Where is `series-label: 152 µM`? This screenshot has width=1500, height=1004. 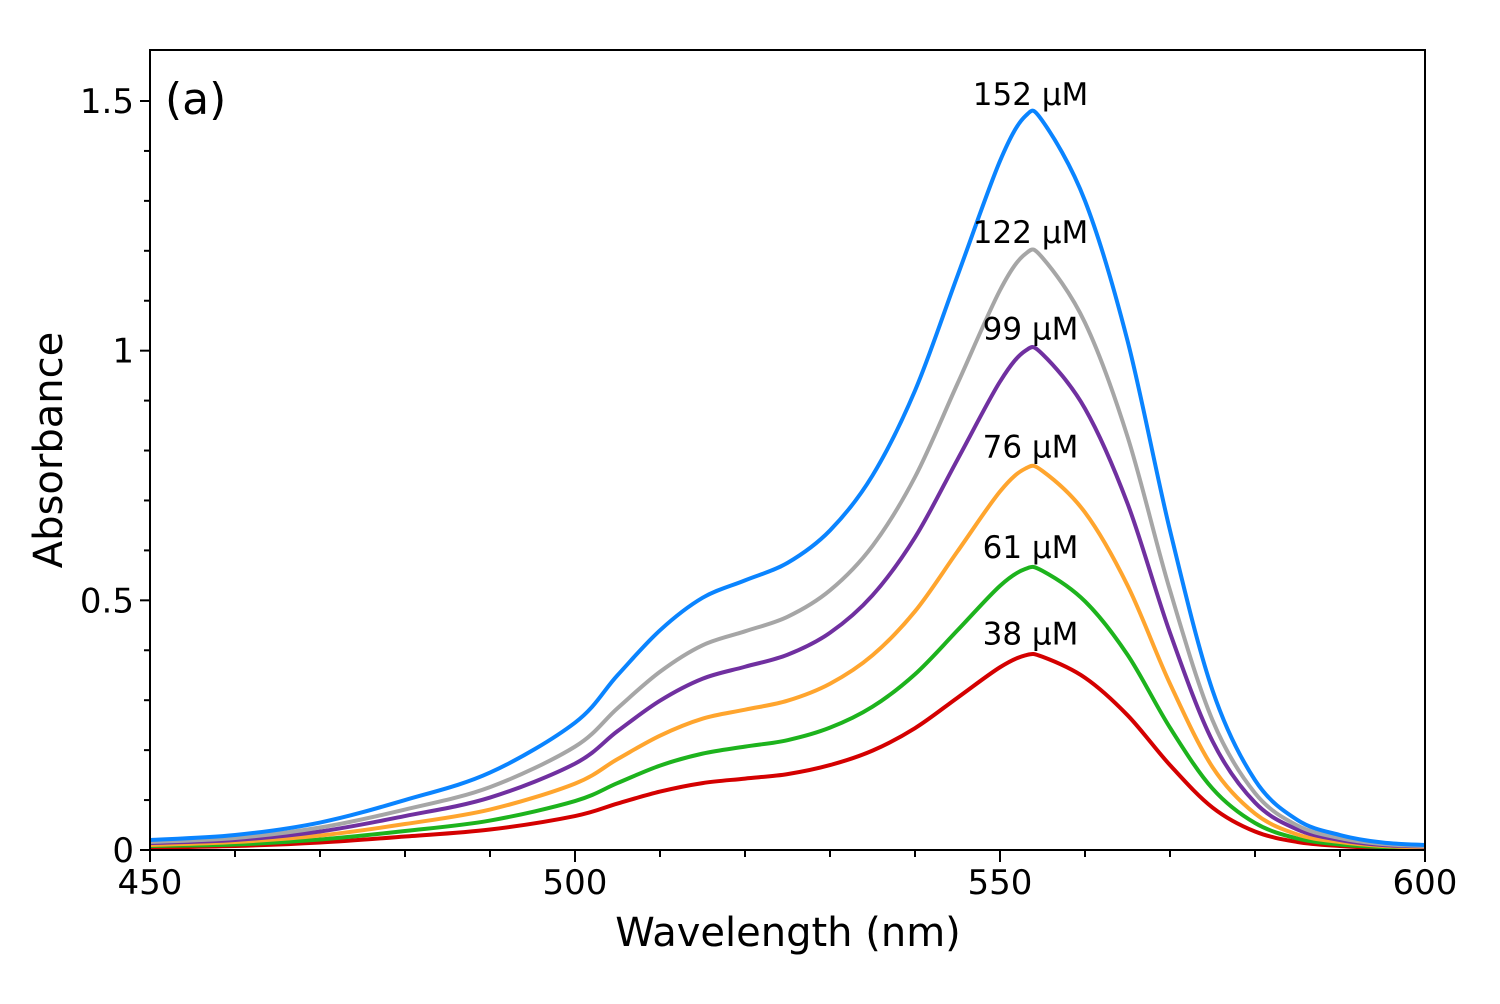 series-label: 152 µM is located at coordinates (1031, 95).